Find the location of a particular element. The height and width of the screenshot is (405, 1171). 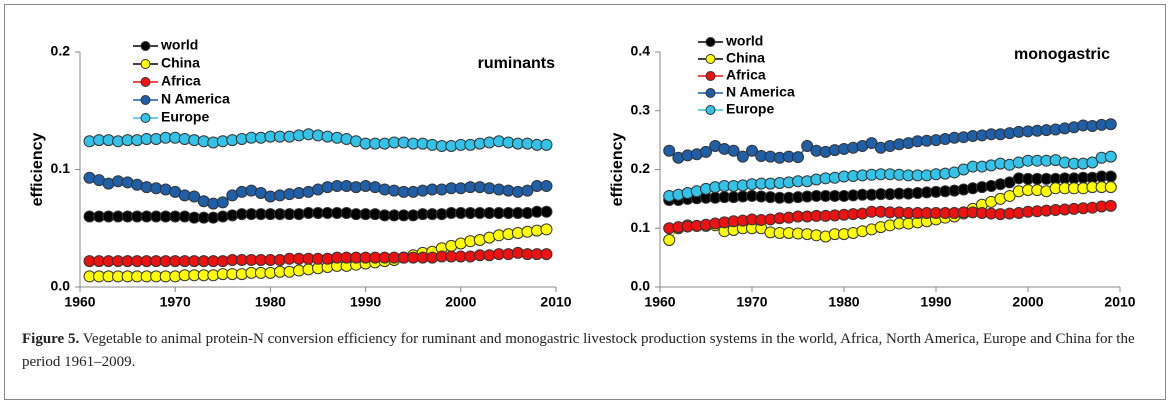

panel-title: ruminants is located at coordinates (516, 63).